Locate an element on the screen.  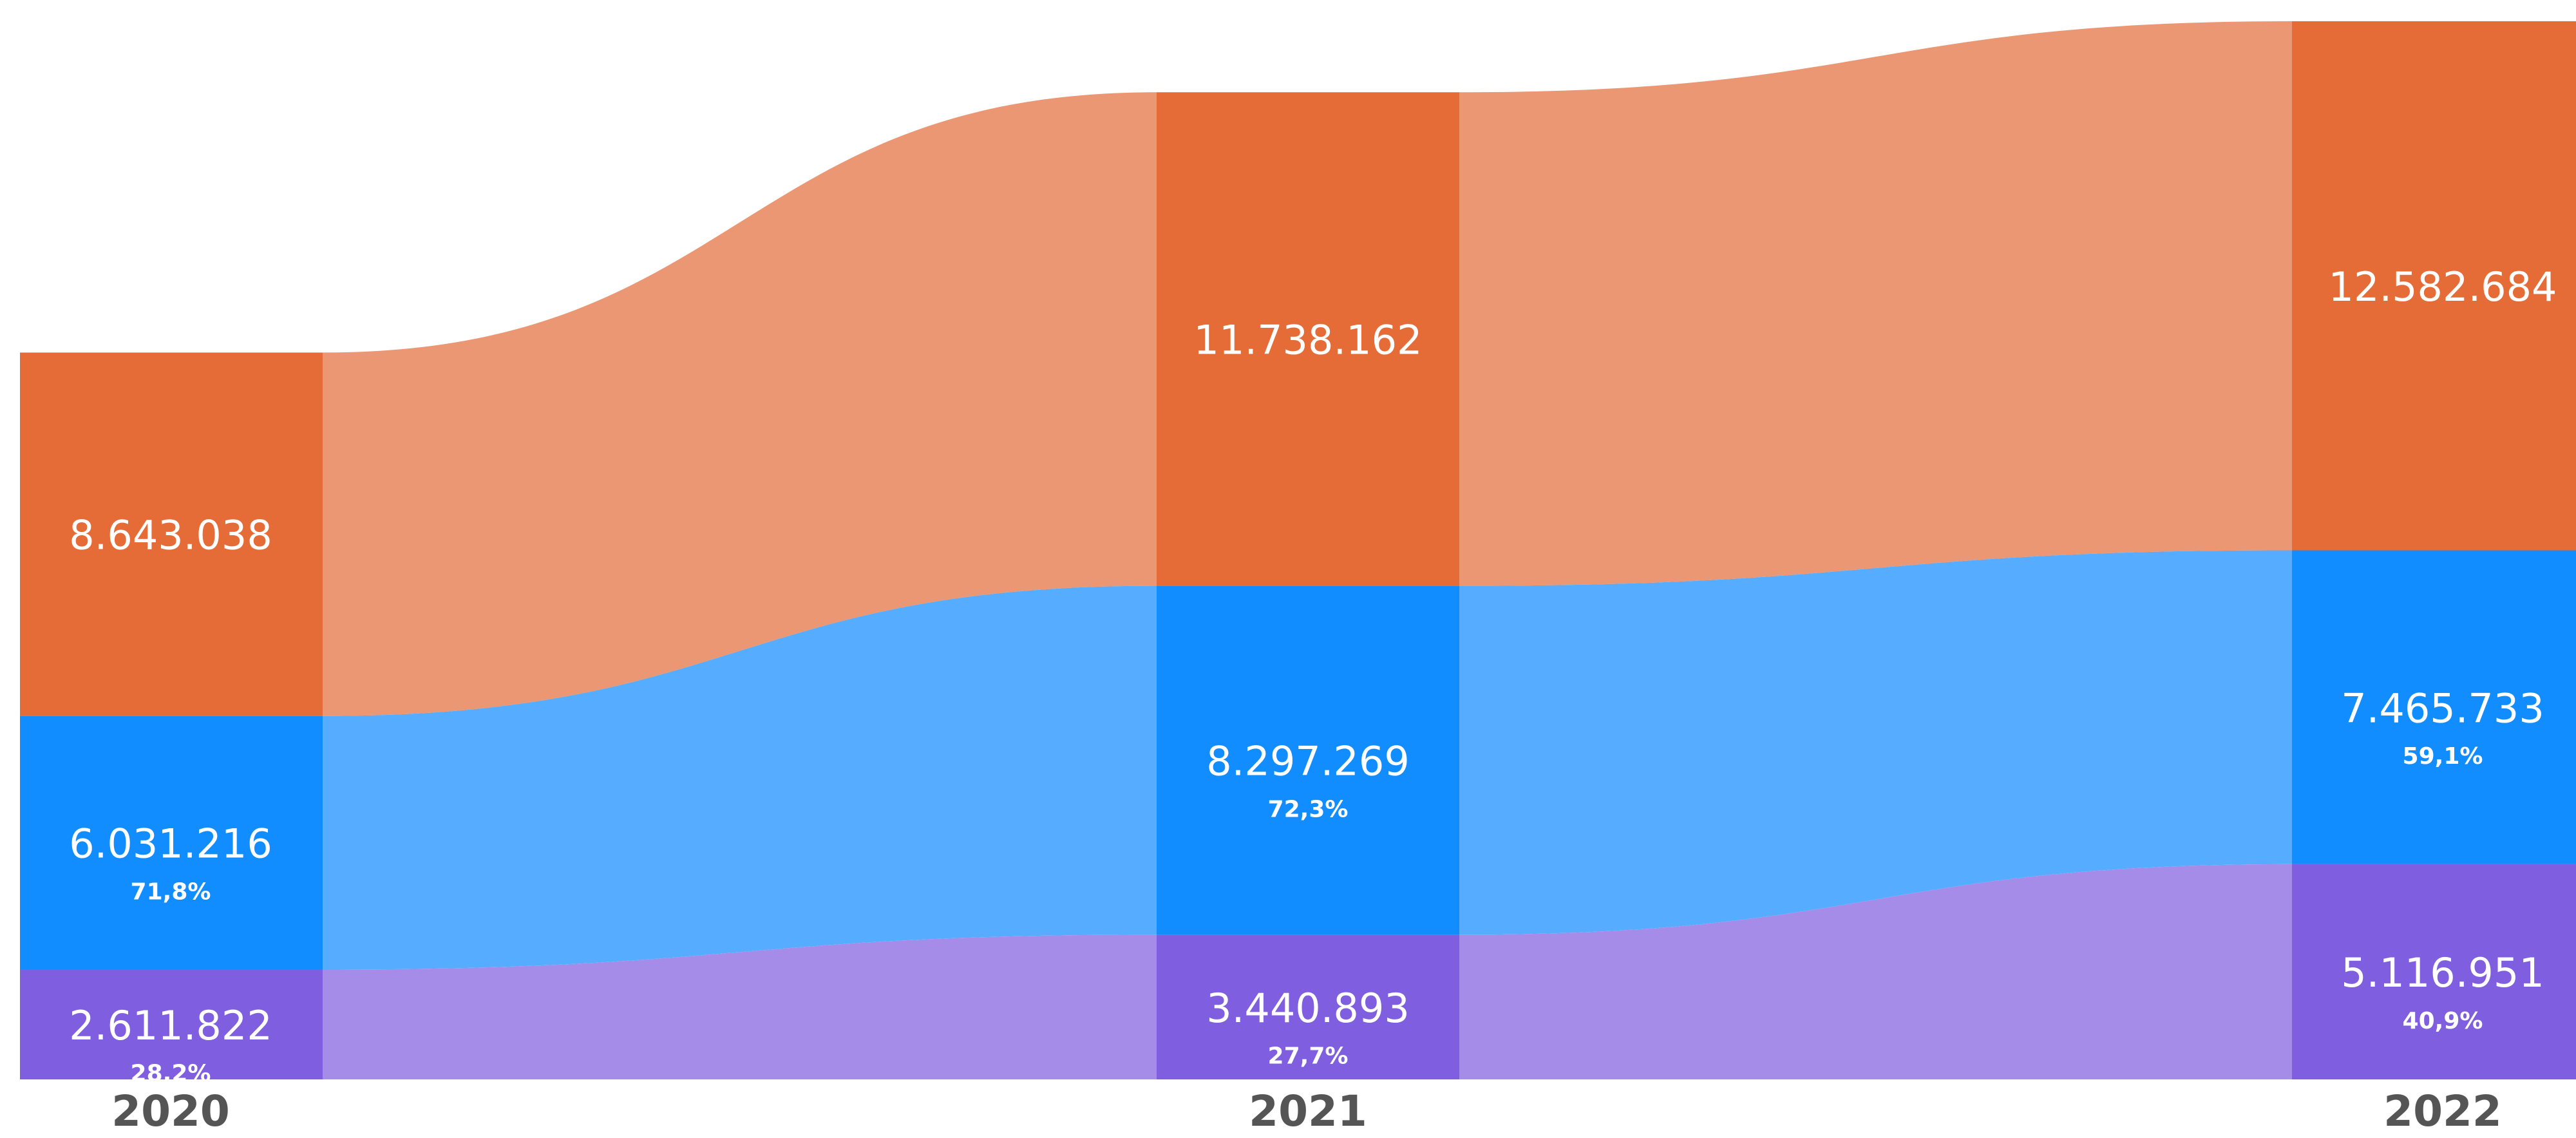
share-label: 28,2% is located at coordinates (171, 1074).